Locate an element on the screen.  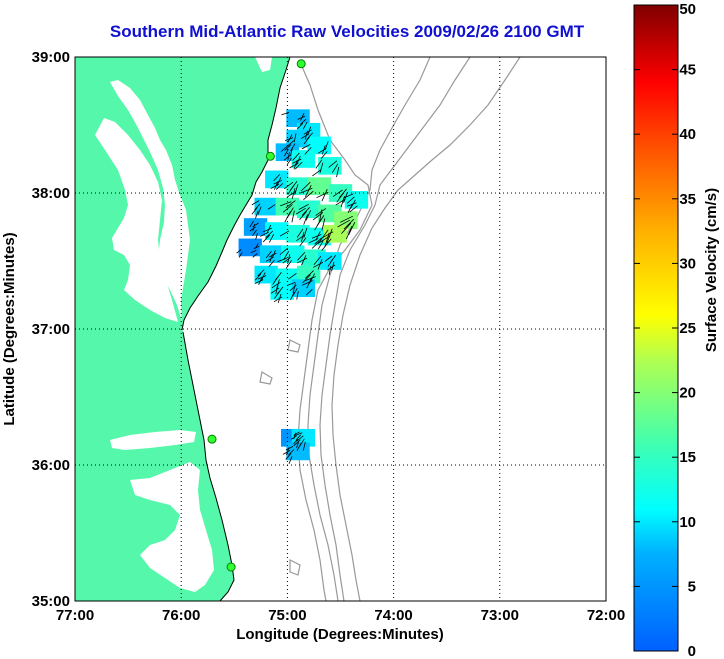
colorbar-tick-label: 0 is located at coordinates (692, 651).